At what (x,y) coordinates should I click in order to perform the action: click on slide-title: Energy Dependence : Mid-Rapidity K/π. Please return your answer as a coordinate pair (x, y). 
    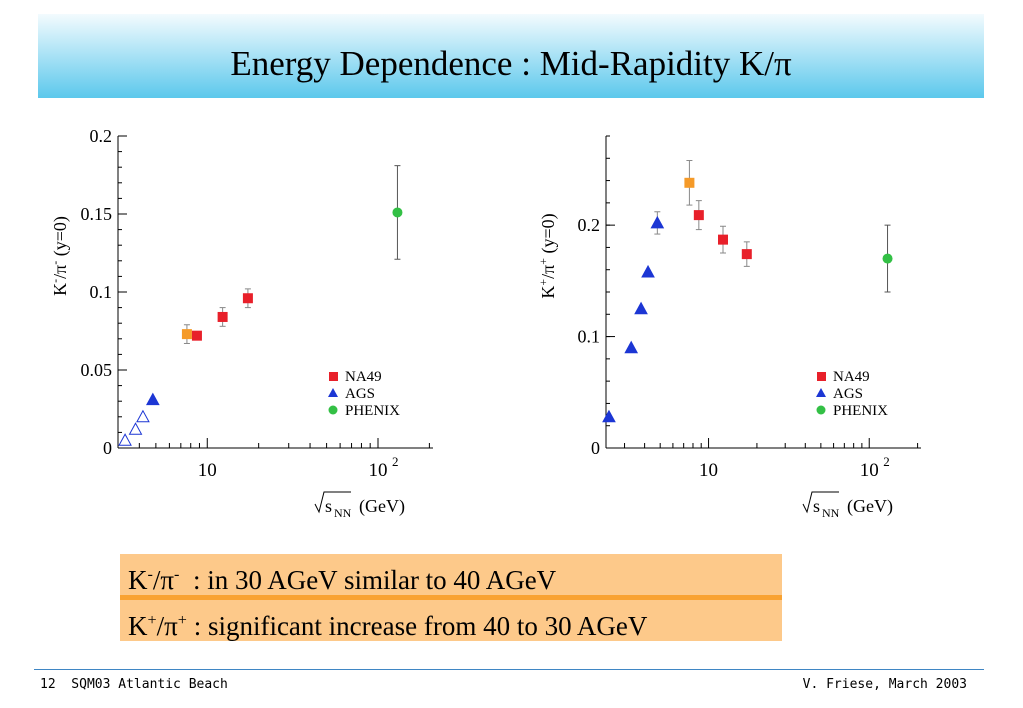
    Looking at the image, I should click on (511, 63).